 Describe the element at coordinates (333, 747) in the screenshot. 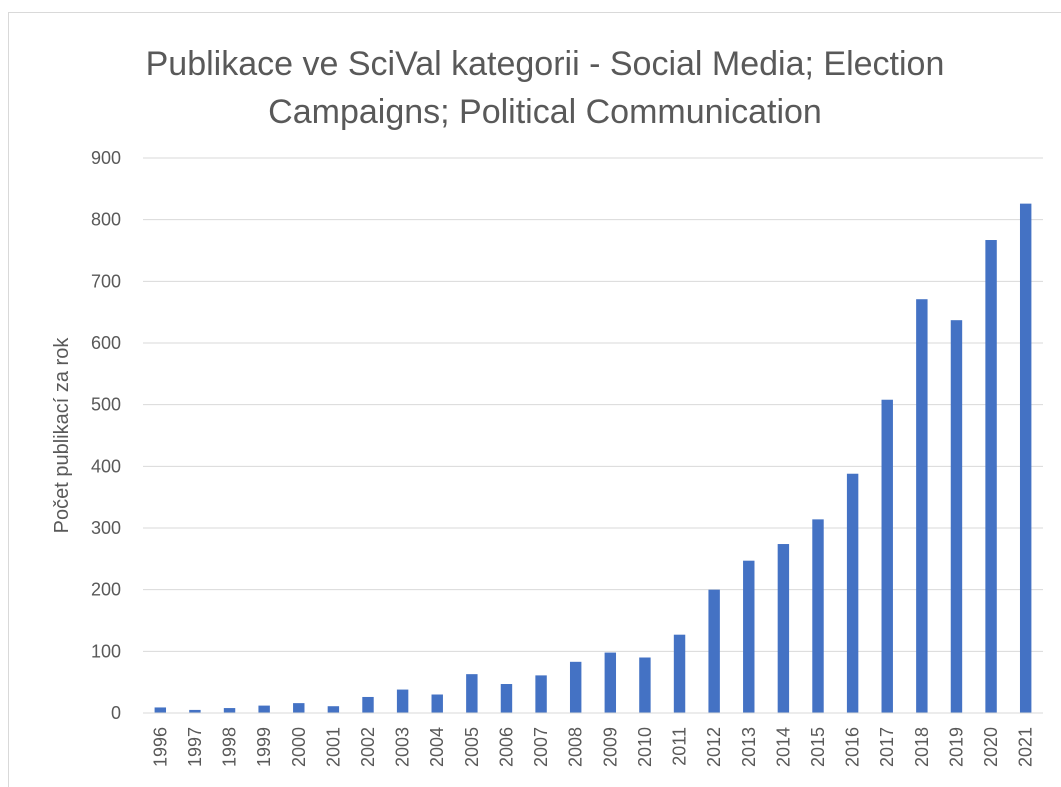

I see `x-tick-label: 2001` at that location.